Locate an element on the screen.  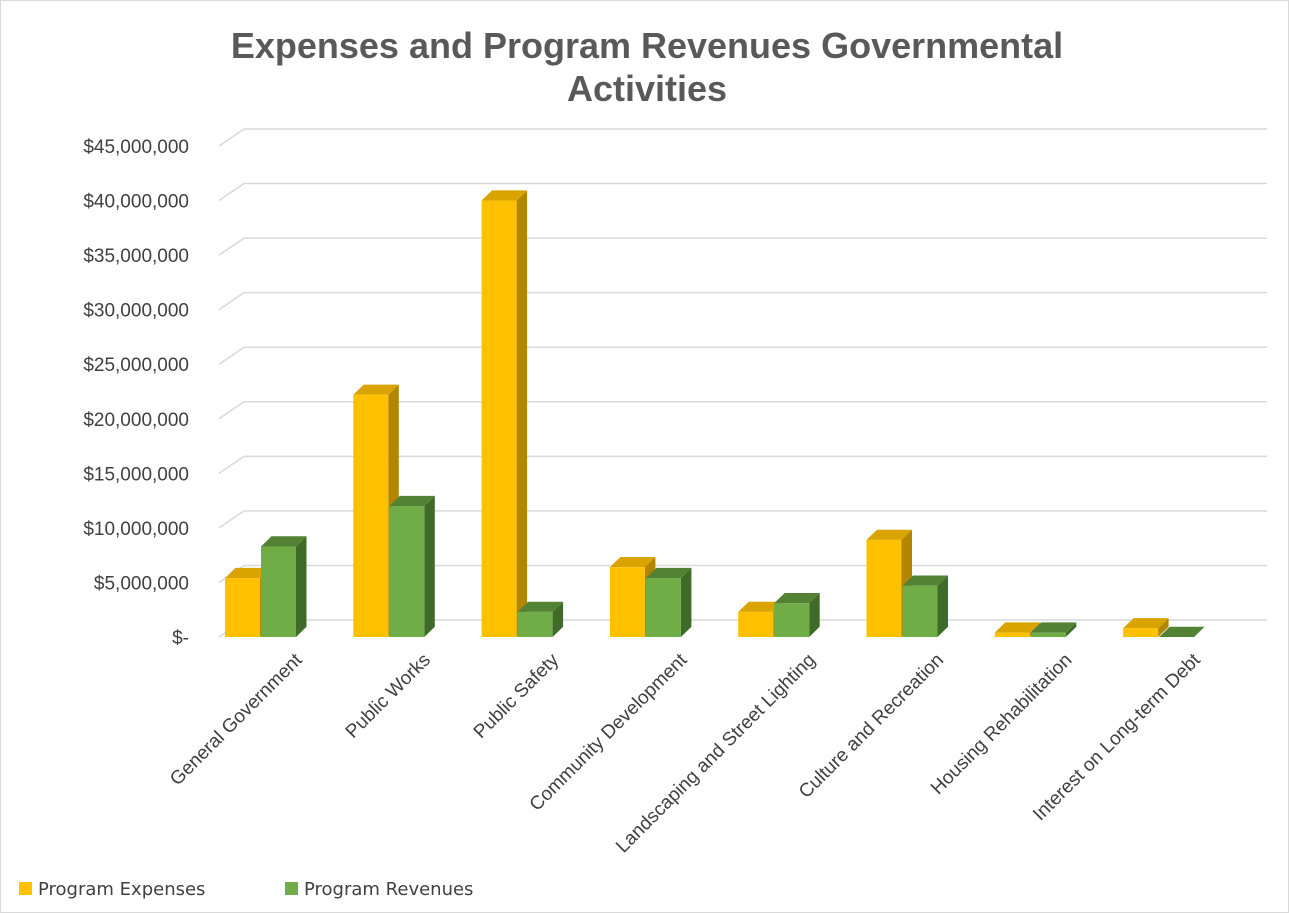
x-category-label: Public Works is located at coordinates (388, 696).